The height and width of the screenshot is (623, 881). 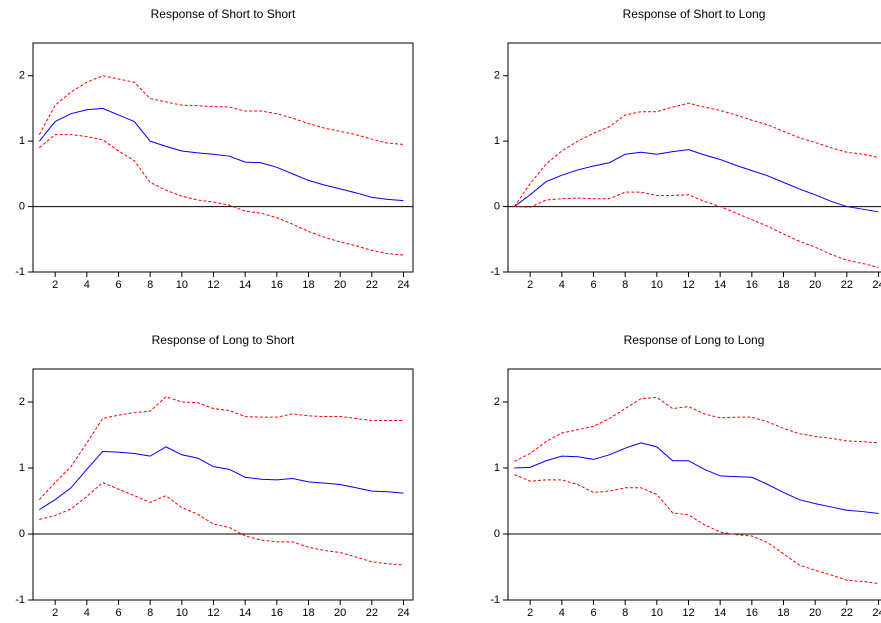 I want to click on chart-title: Response of Short to Long, so click(x=694, y=14).